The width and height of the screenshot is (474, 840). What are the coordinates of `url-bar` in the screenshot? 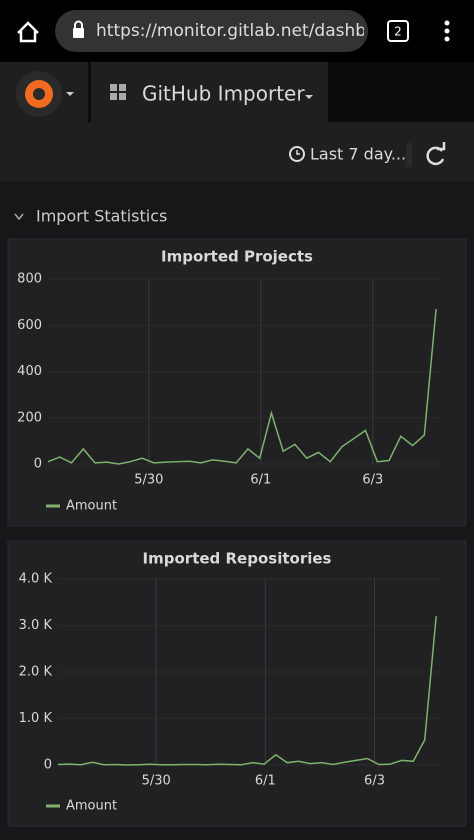 It's located at (211, 31).